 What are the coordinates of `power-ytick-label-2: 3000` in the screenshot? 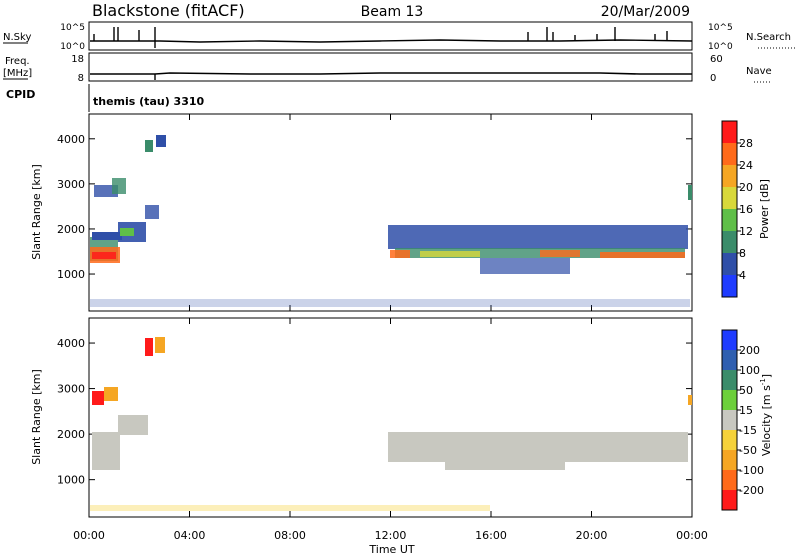 It's located at (71, 184).